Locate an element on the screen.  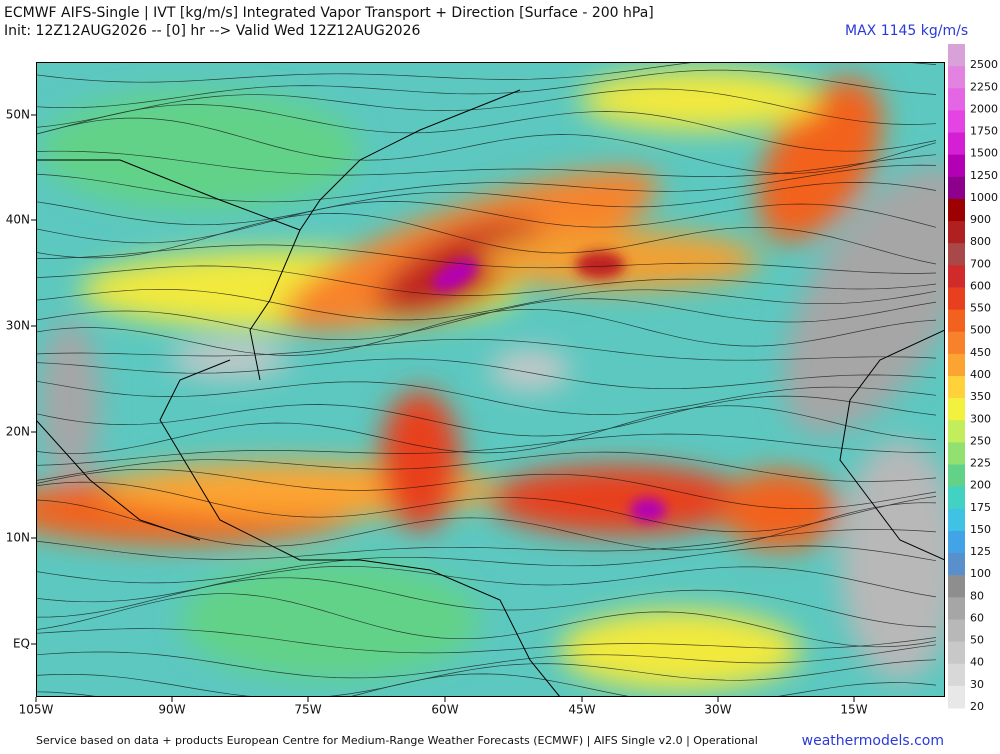
lon-label: 15W is located at coordinates (853, 710).